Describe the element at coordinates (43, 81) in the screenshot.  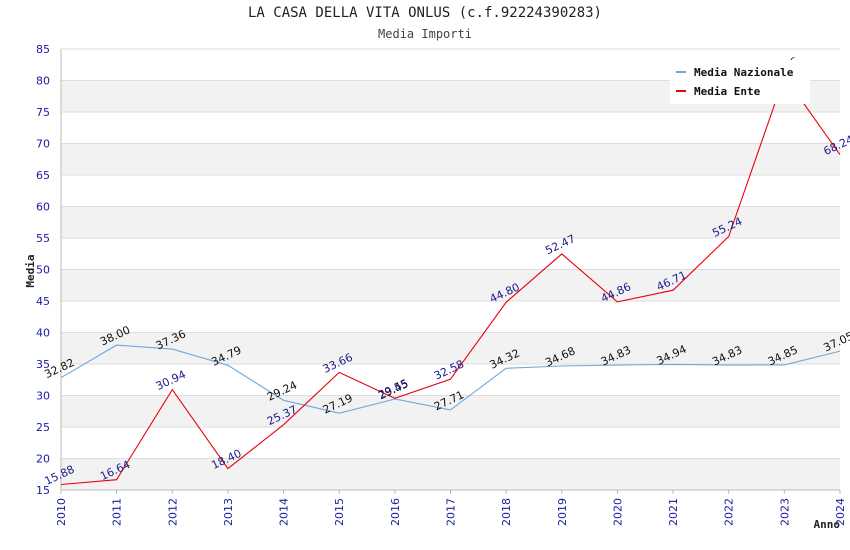
I see `y-tick-label: 80` at that location.